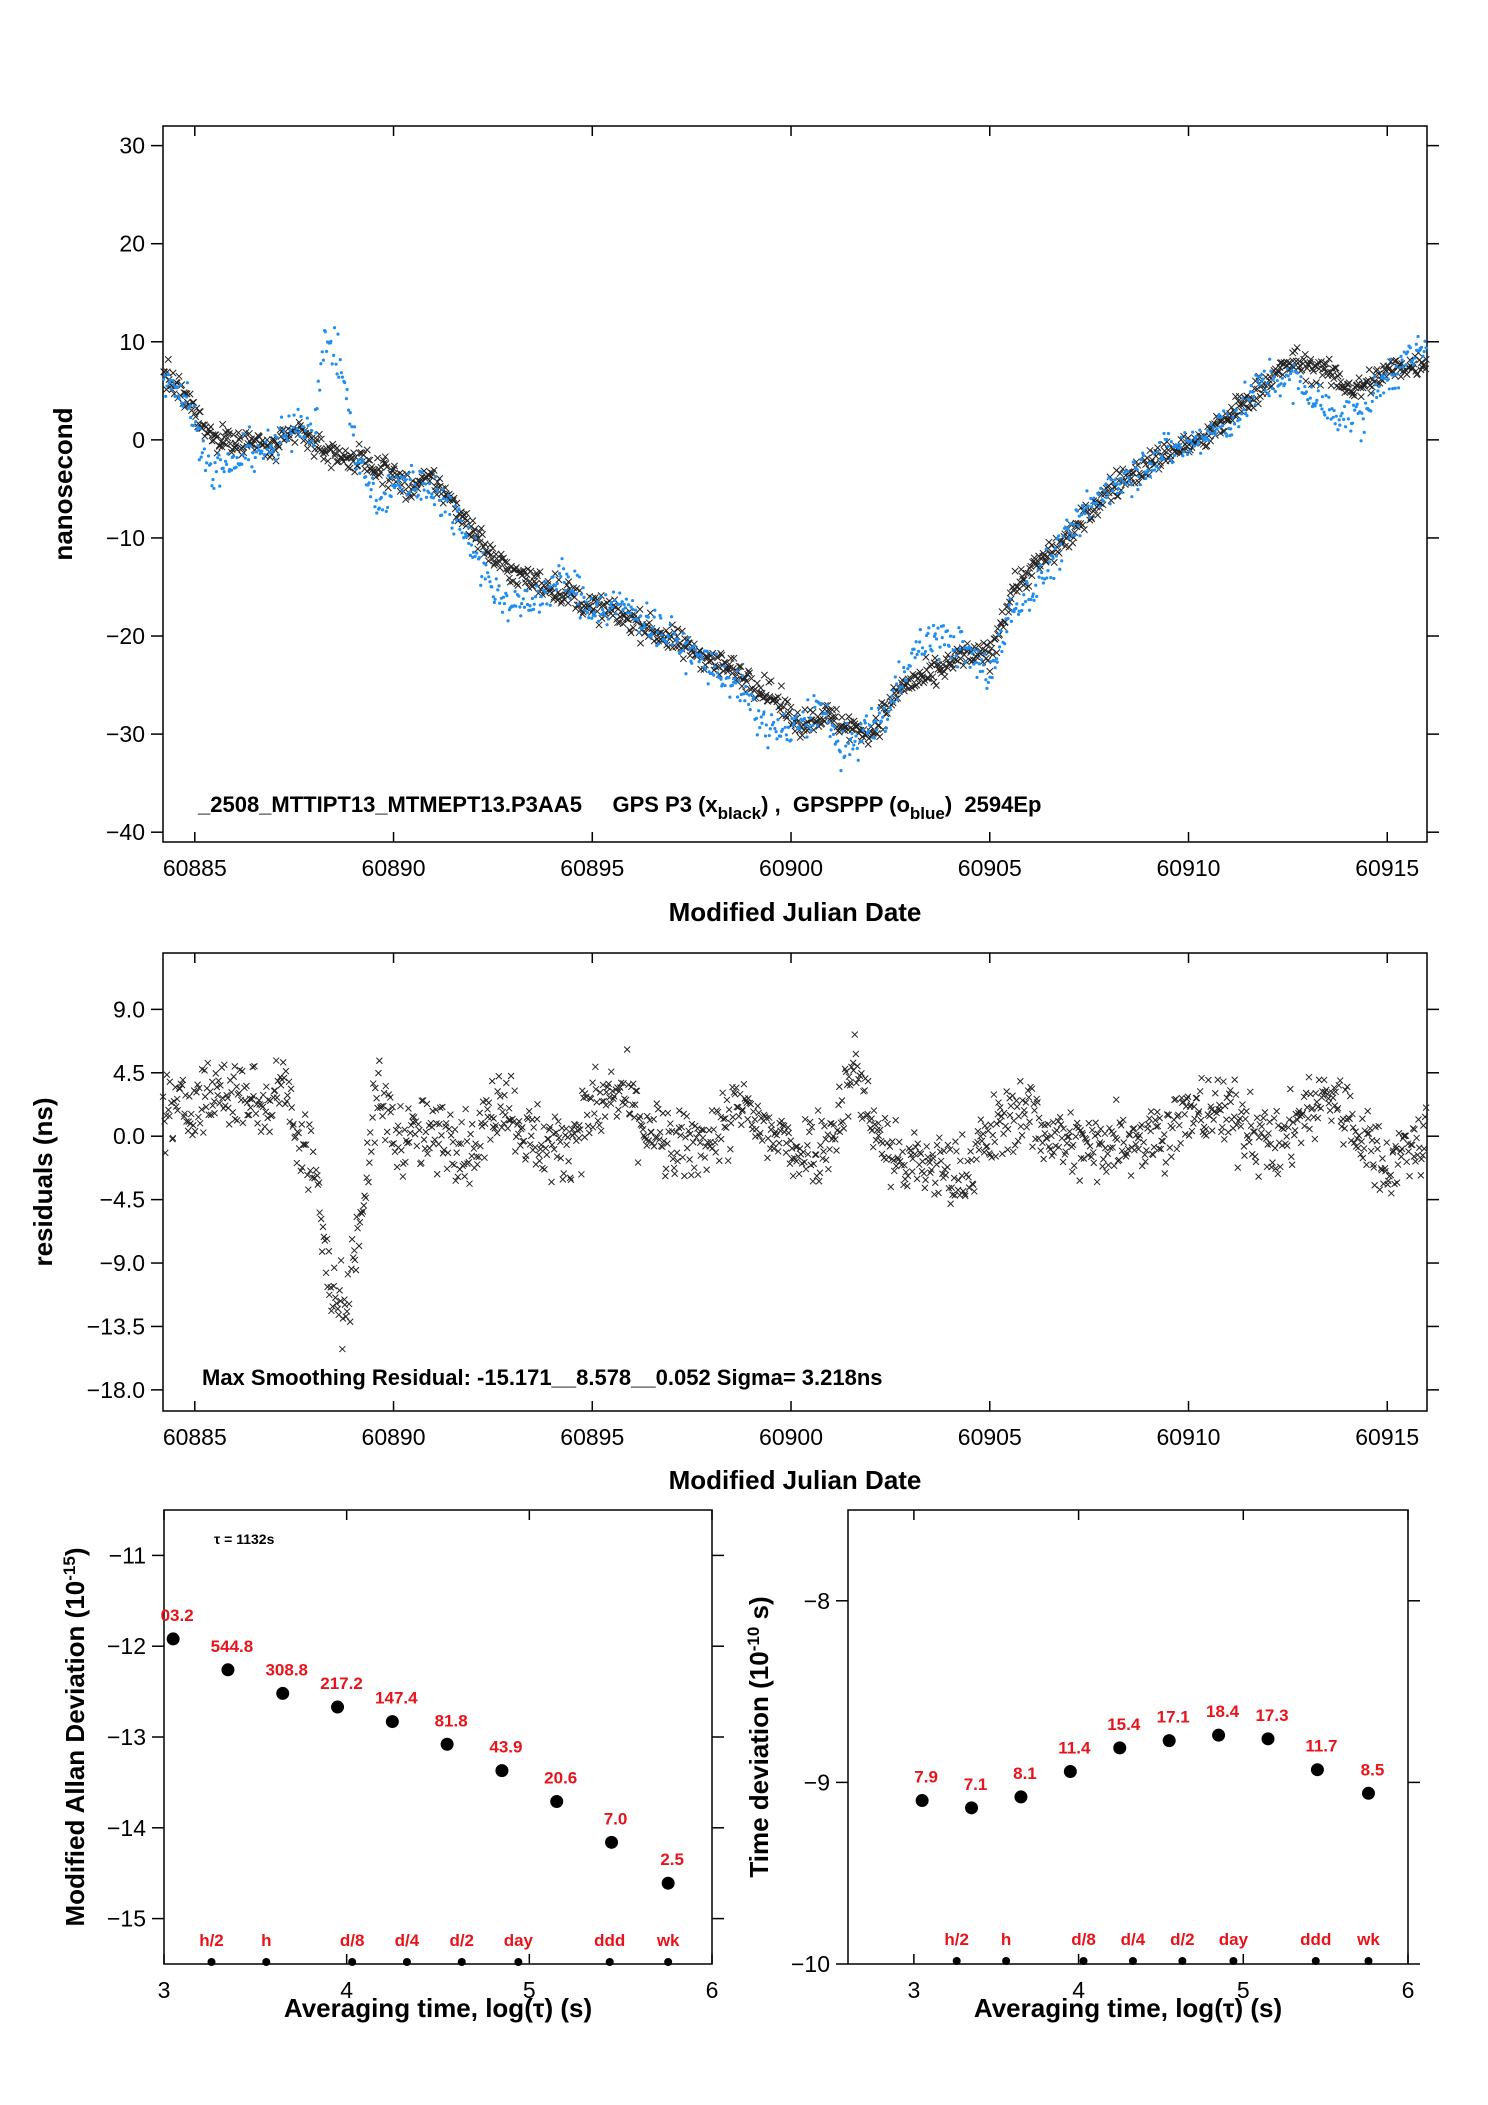 The width and height of the screenshot is (1488, 2105). What do you see at coordinates (1234, 1939) in the screenshot?
I see `time-marker-label: day` at bounding box center [1234, 1939].